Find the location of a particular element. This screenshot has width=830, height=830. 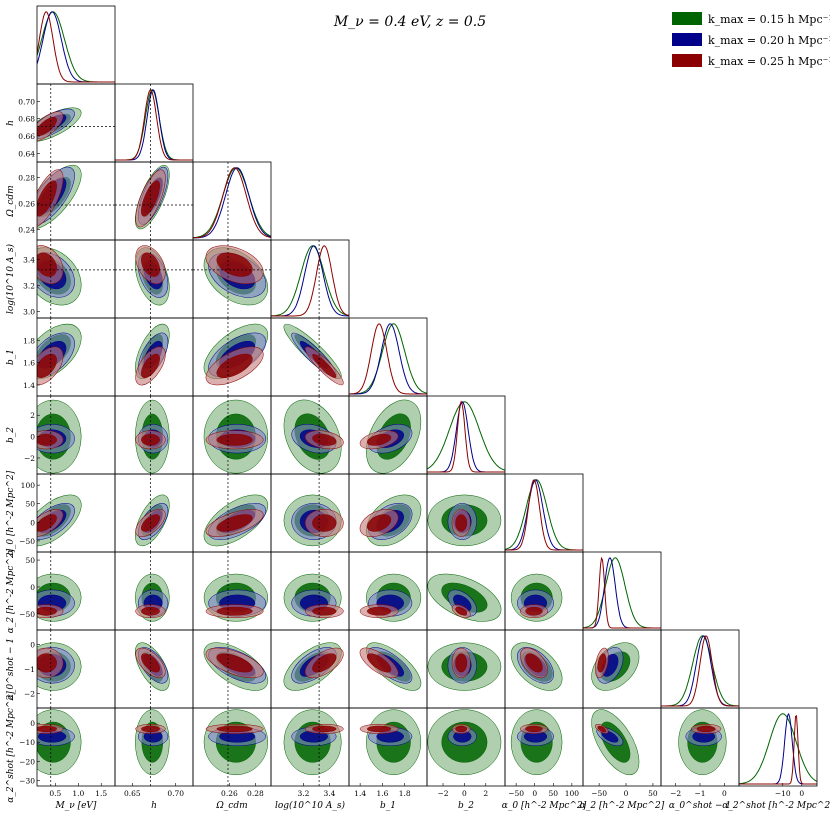

panel-9-6: −50 0 50 100 α_0 [h^-2 Mpc^2] is located at coordinates (544, 759).